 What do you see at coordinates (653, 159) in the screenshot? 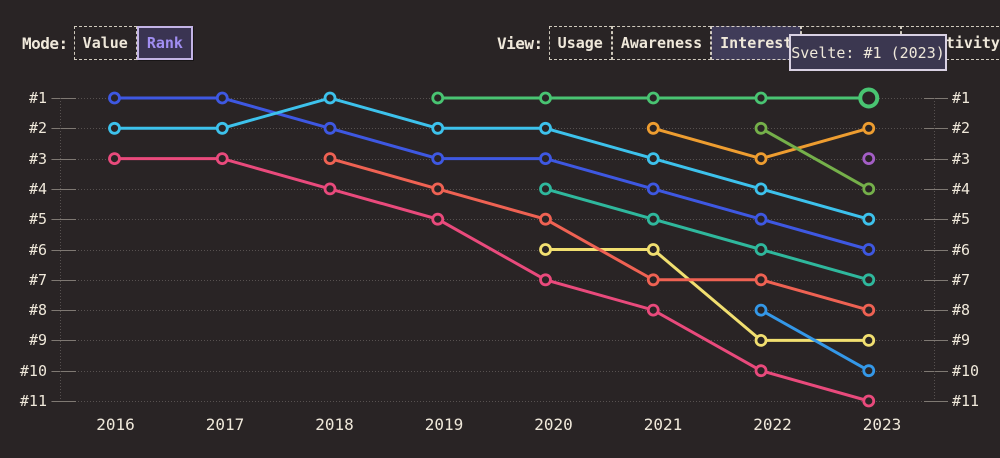
I see `data-point-cyan-2021` at bounding box center [653, 159].